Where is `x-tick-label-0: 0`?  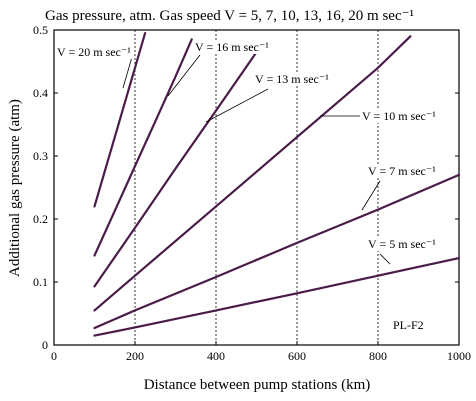 x-tick-label-0: 0 is located at coordinates (54, 356).